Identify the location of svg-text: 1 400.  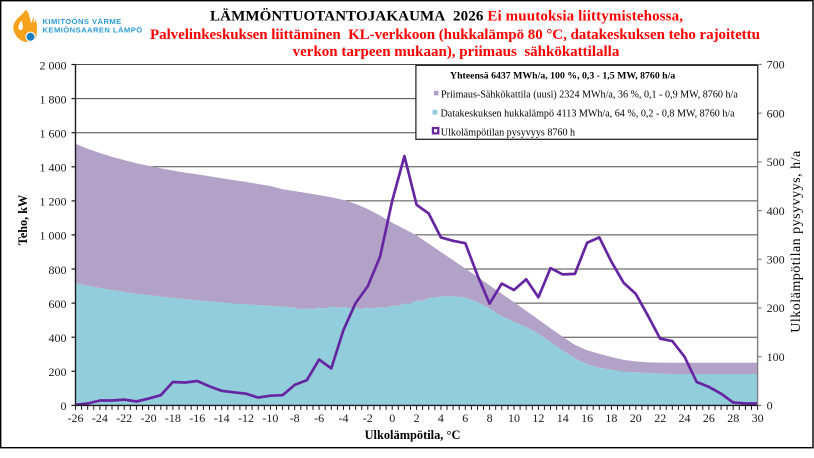
(53, 168).